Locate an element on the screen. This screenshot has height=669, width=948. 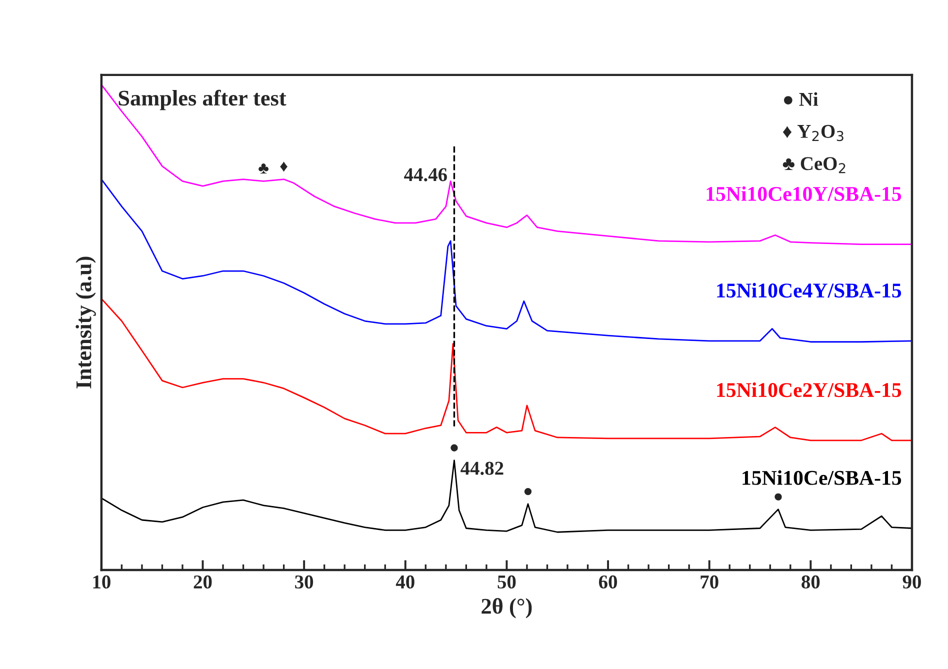
x-tick-label: 80 is located at coordinates (811, 582).